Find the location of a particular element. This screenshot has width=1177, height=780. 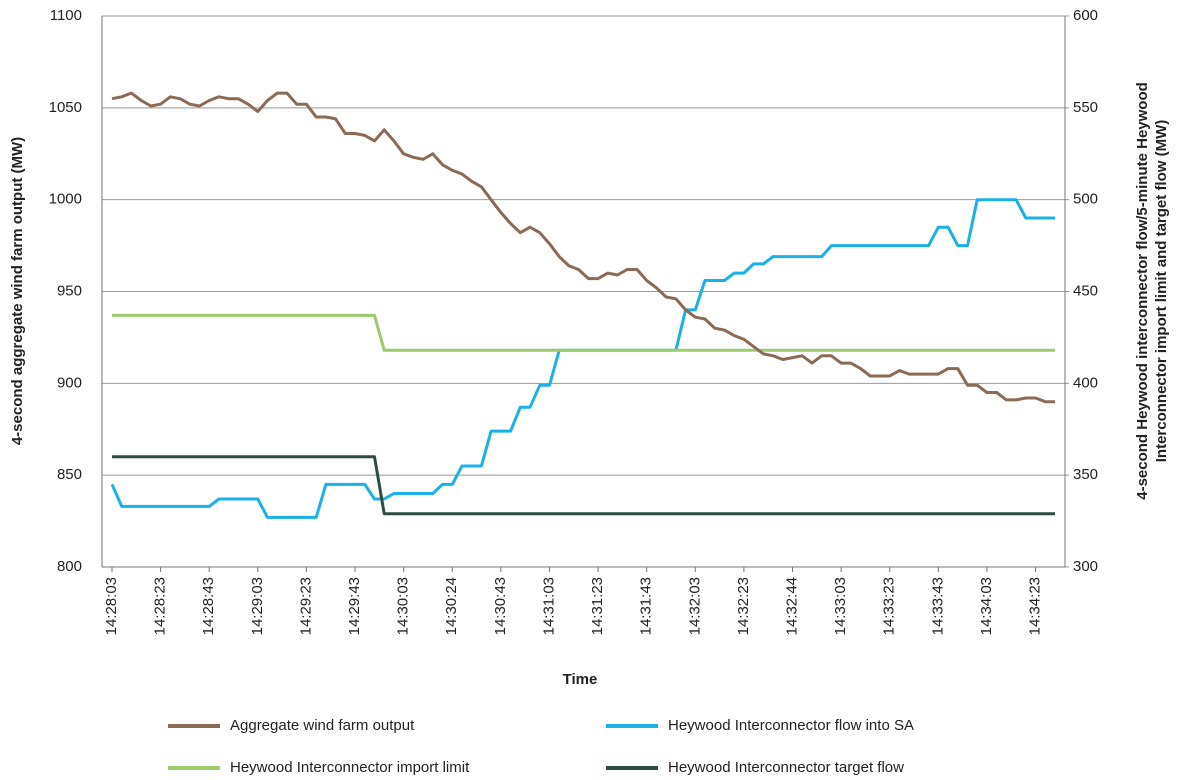

y2-tick-label: 350 is located at coordinates (1085, 474).